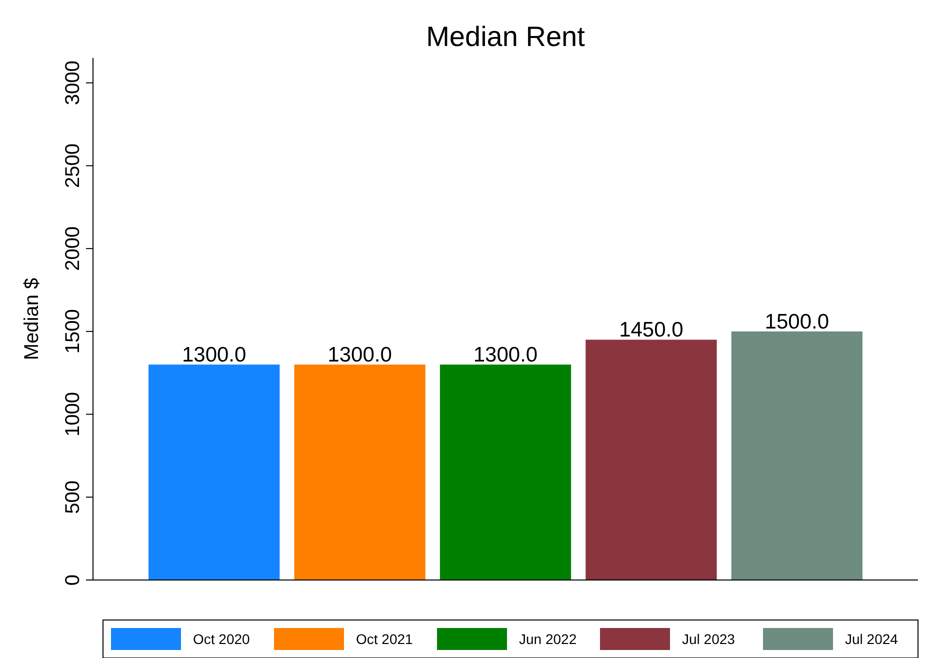  I want to click on data-label: 1450.0, so click(651, 330).